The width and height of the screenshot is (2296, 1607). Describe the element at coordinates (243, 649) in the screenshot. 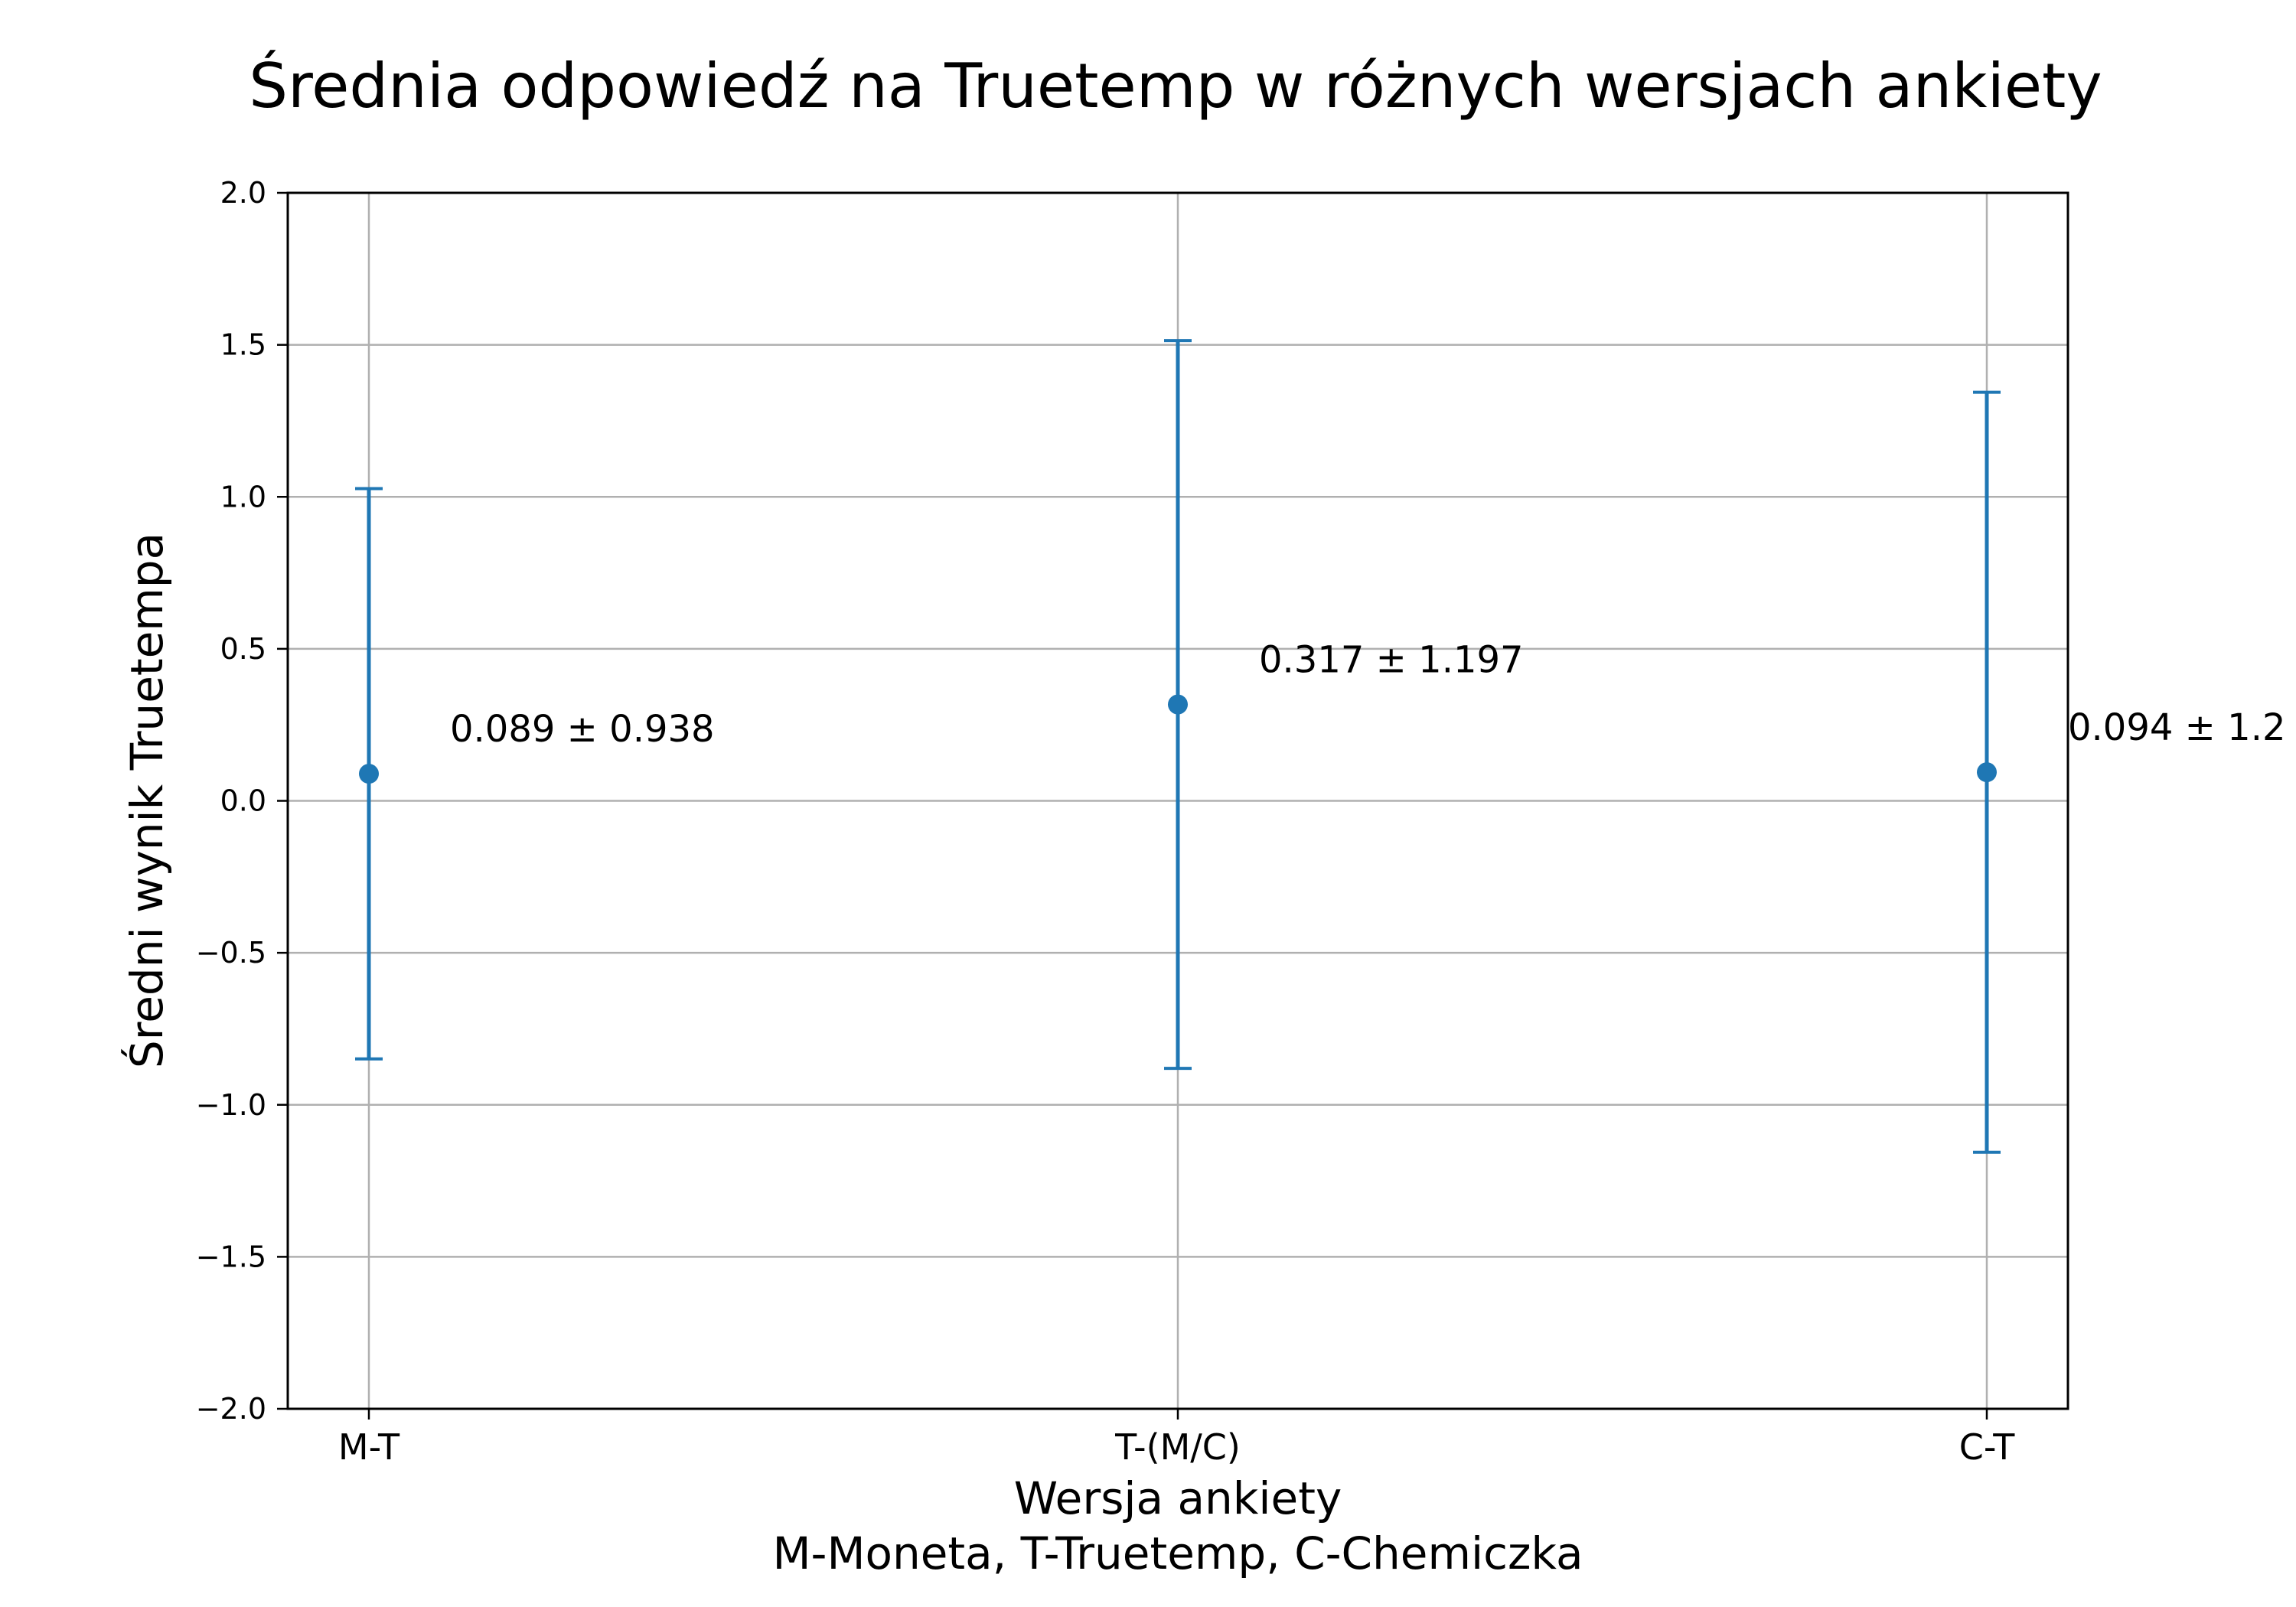

I see `y-tick-label: 0.5` at that location.